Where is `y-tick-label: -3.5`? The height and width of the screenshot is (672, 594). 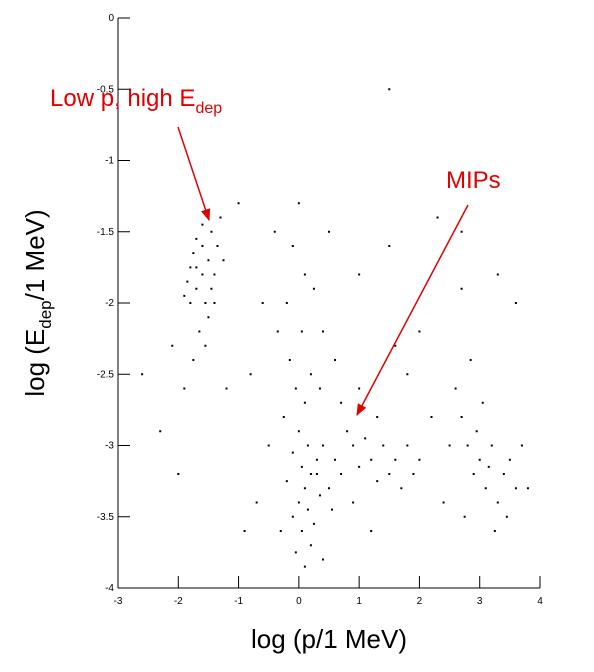
y-tick-label: -3.5 is located at coordinates (106, 517).